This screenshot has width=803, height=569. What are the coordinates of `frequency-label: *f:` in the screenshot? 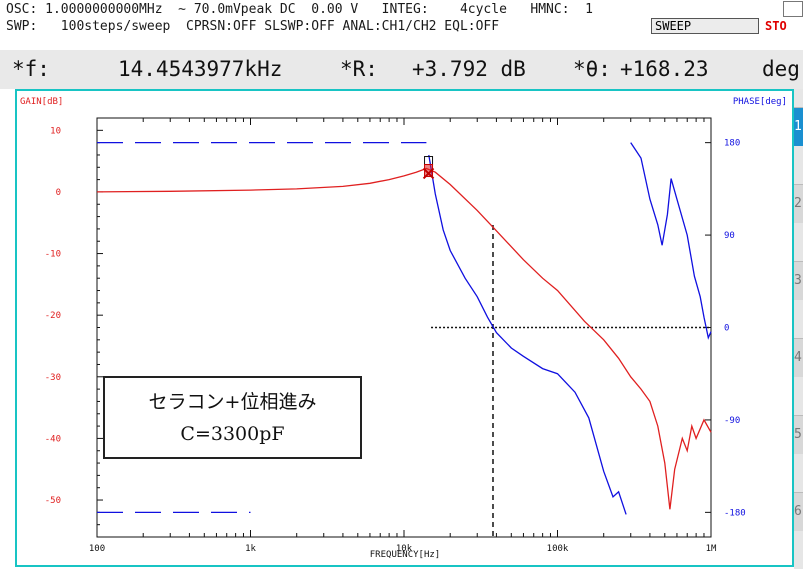 It's located at (31, 69).